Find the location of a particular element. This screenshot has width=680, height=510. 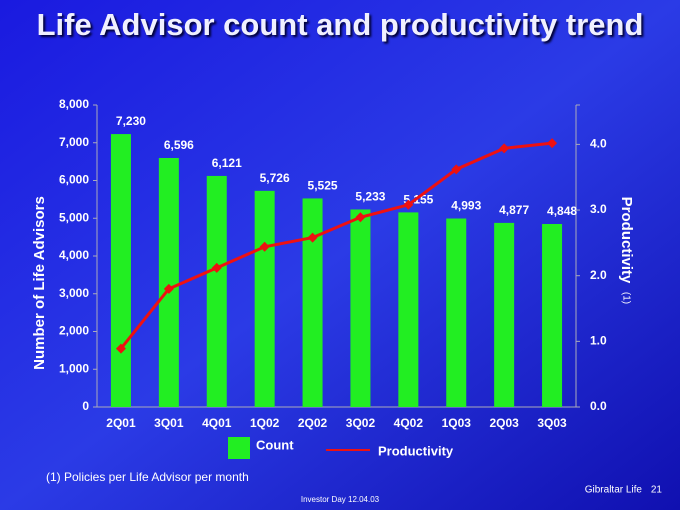

footer: Investor Day 12.04.03 is located at coordinates (340, 499).